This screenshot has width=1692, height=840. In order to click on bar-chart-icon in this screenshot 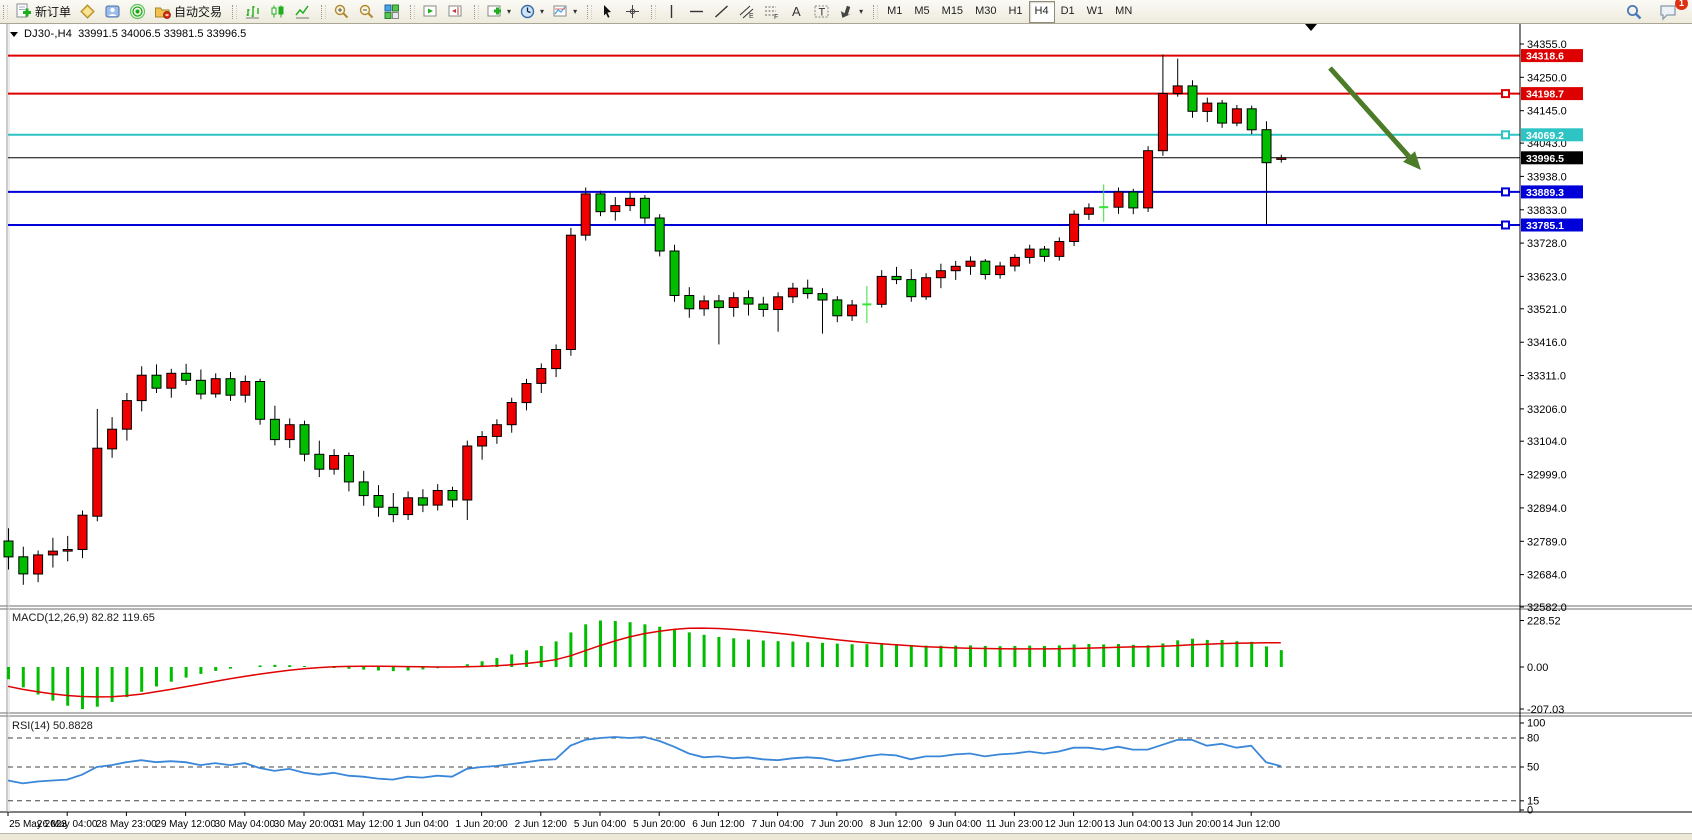, I will do `click(252, 11)`.